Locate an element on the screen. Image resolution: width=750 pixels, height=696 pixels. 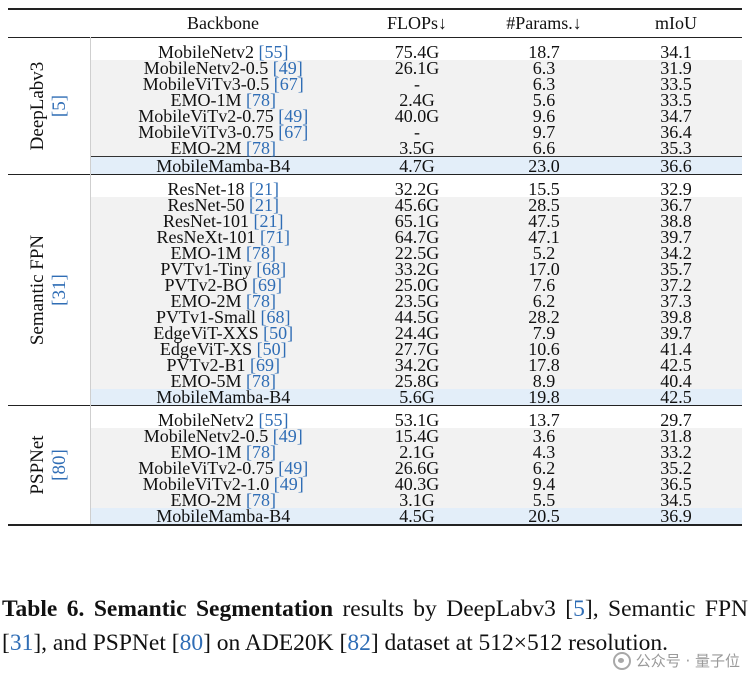
params-cell: 19.8 is located at coordinates (544, 397).